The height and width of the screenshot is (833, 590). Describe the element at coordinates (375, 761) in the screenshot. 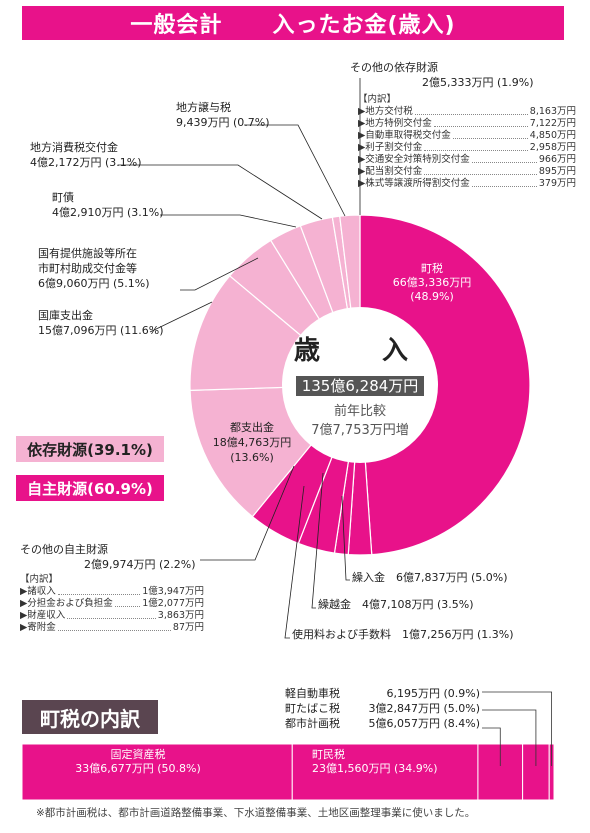

I see `tax-label-resident: 町民税 23億1,560万円 (34.9%)` at that location.